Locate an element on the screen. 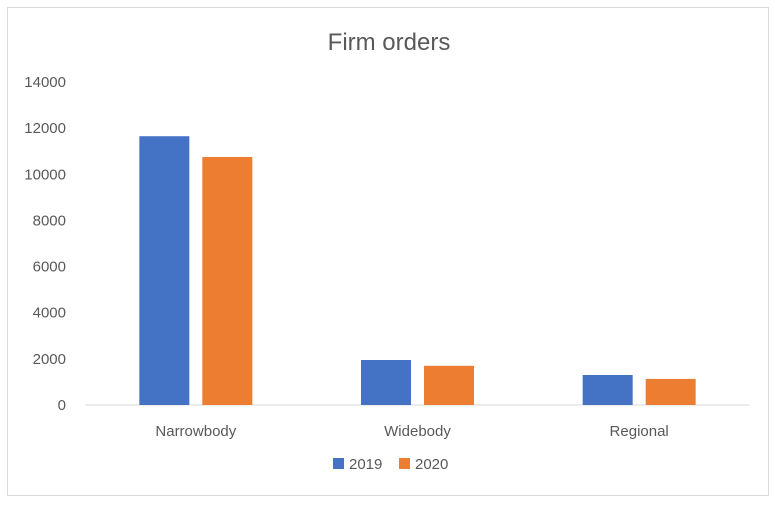 The width and height of the screenshot is (778, 507). legend-label-2019: 2019 is located at coordinates (365, 464).